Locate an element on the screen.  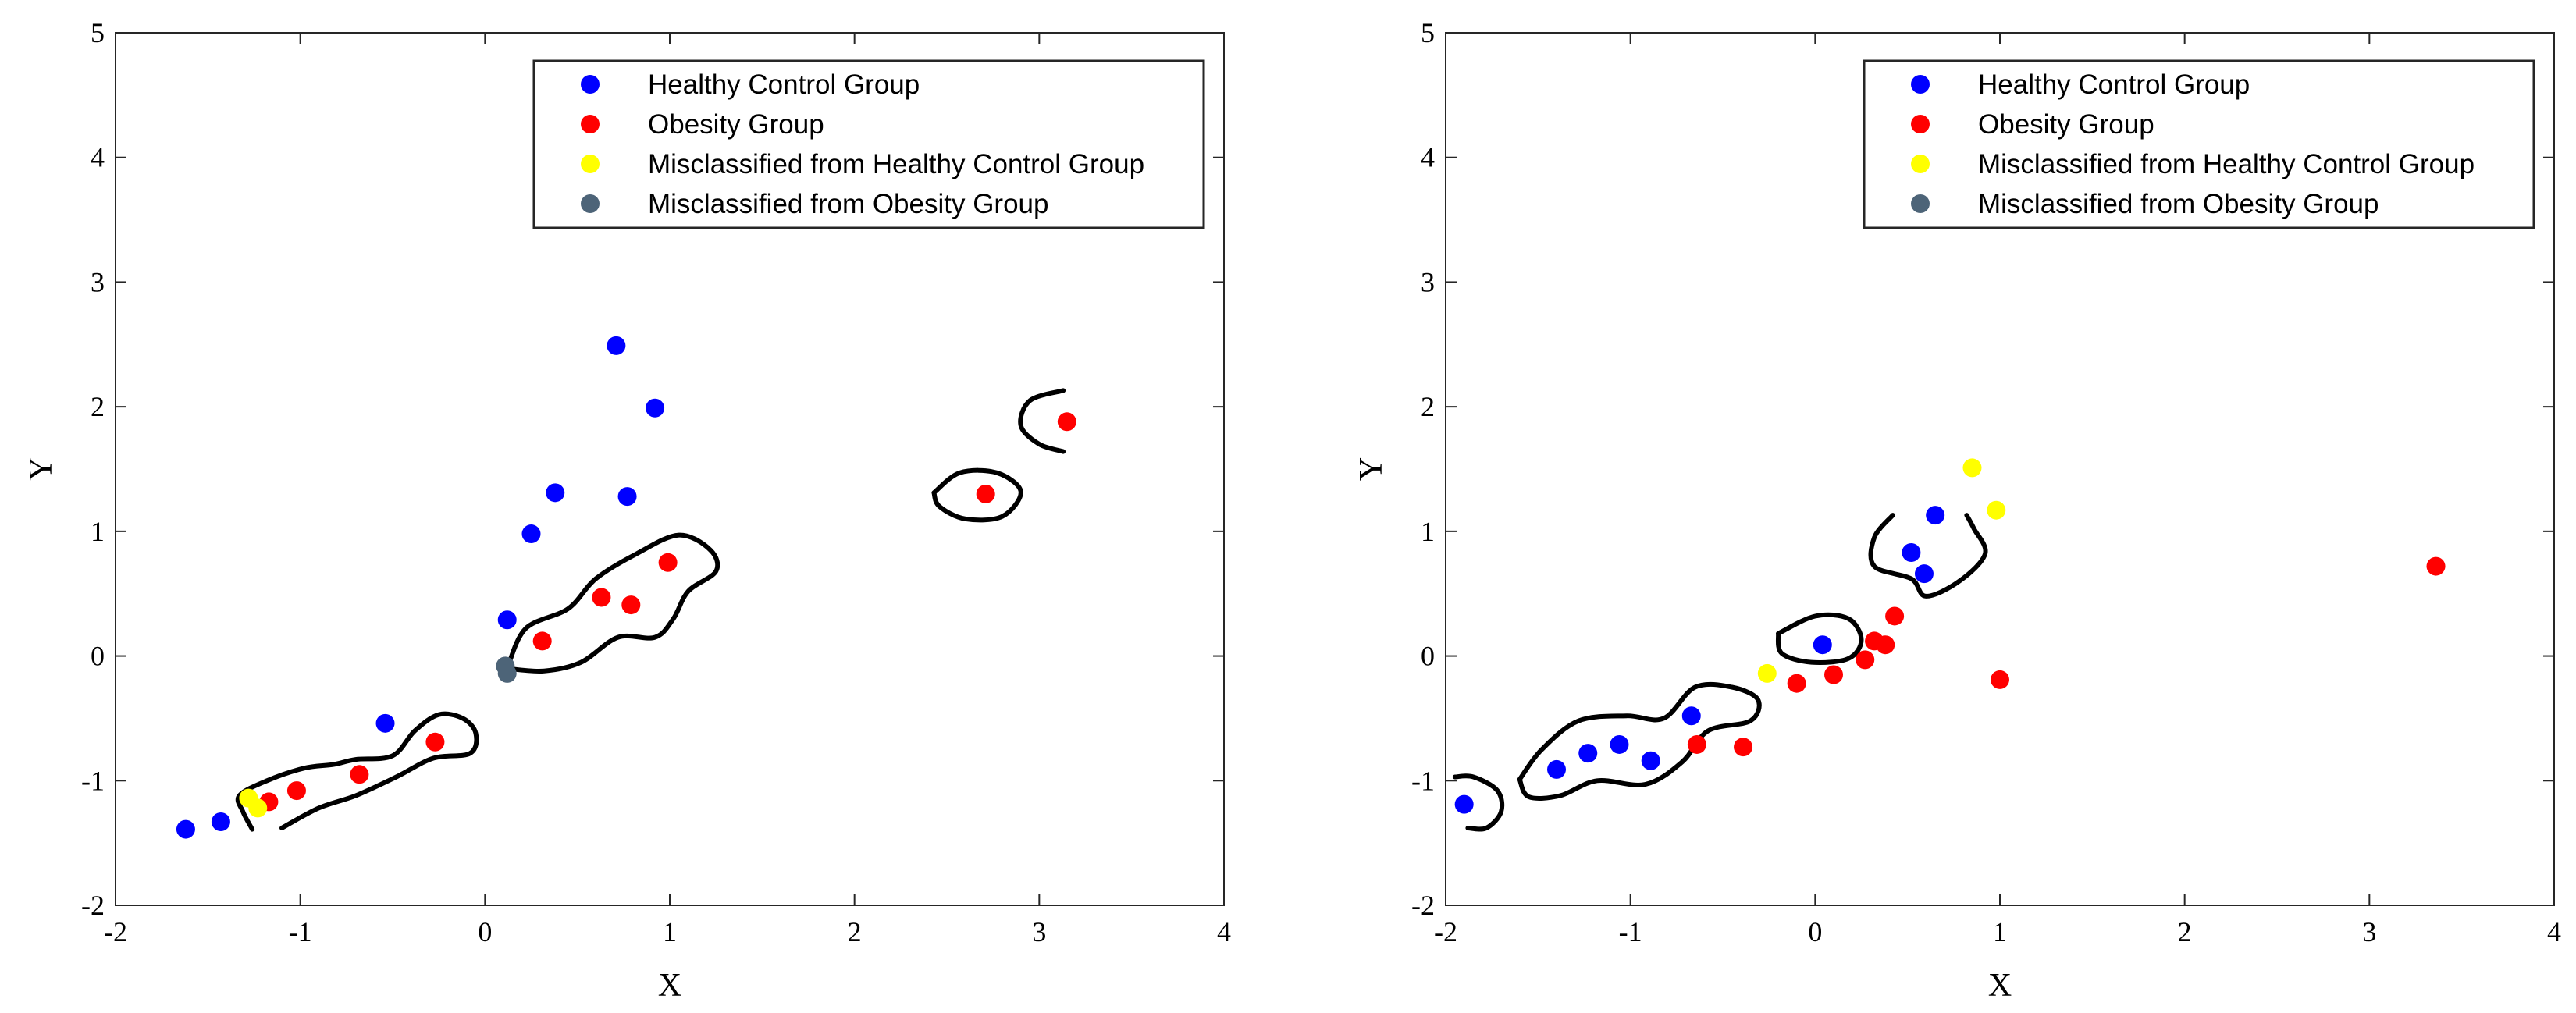
legend-entry-label: Obesity Group is located at coordinates (736, 125).